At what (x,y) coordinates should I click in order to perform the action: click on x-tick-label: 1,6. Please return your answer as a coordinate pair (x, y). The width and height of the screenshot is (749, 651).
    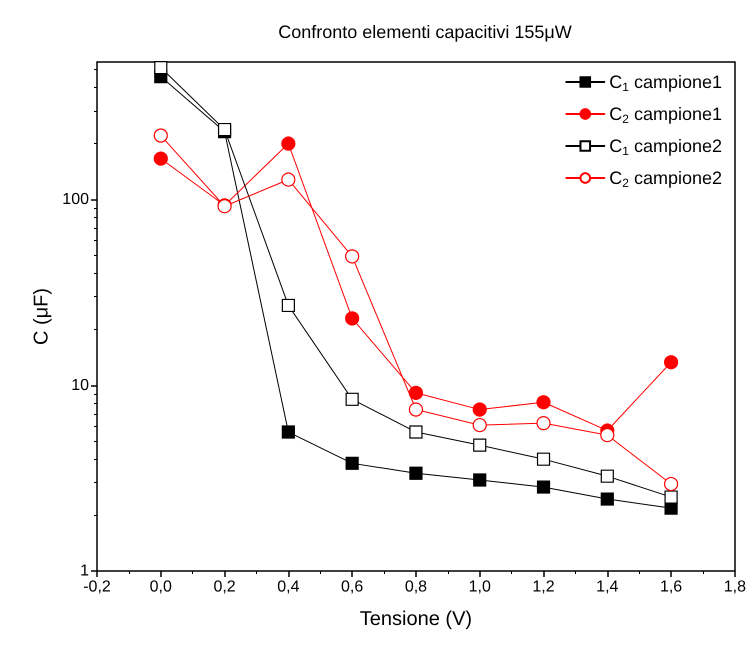
    Looking at the image, I should click on (671, 587).